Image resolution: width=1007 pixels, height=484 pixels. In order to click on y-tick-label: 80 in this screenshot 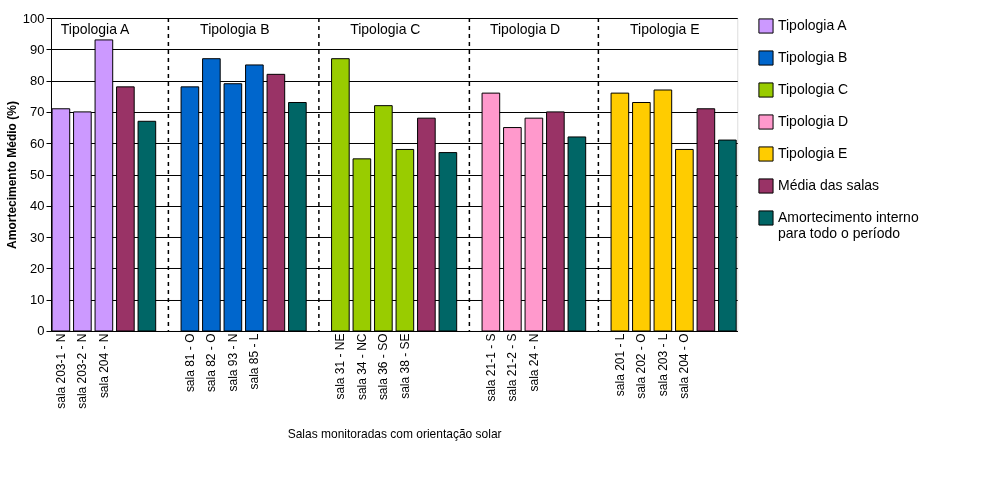, I will do `click(37, 81)`.